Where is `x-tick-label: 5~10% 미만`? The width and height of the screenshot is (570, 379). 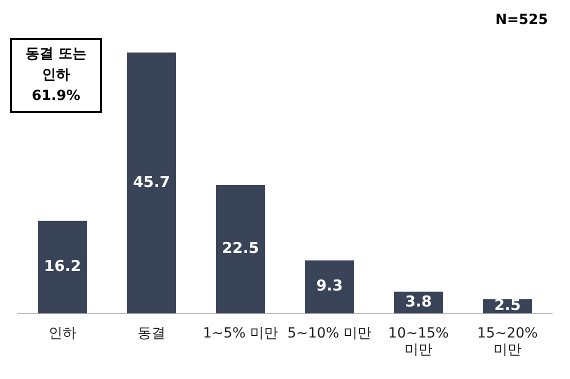 x-tick-label: 5~10% 미만 is located at coordinates (329, 333).